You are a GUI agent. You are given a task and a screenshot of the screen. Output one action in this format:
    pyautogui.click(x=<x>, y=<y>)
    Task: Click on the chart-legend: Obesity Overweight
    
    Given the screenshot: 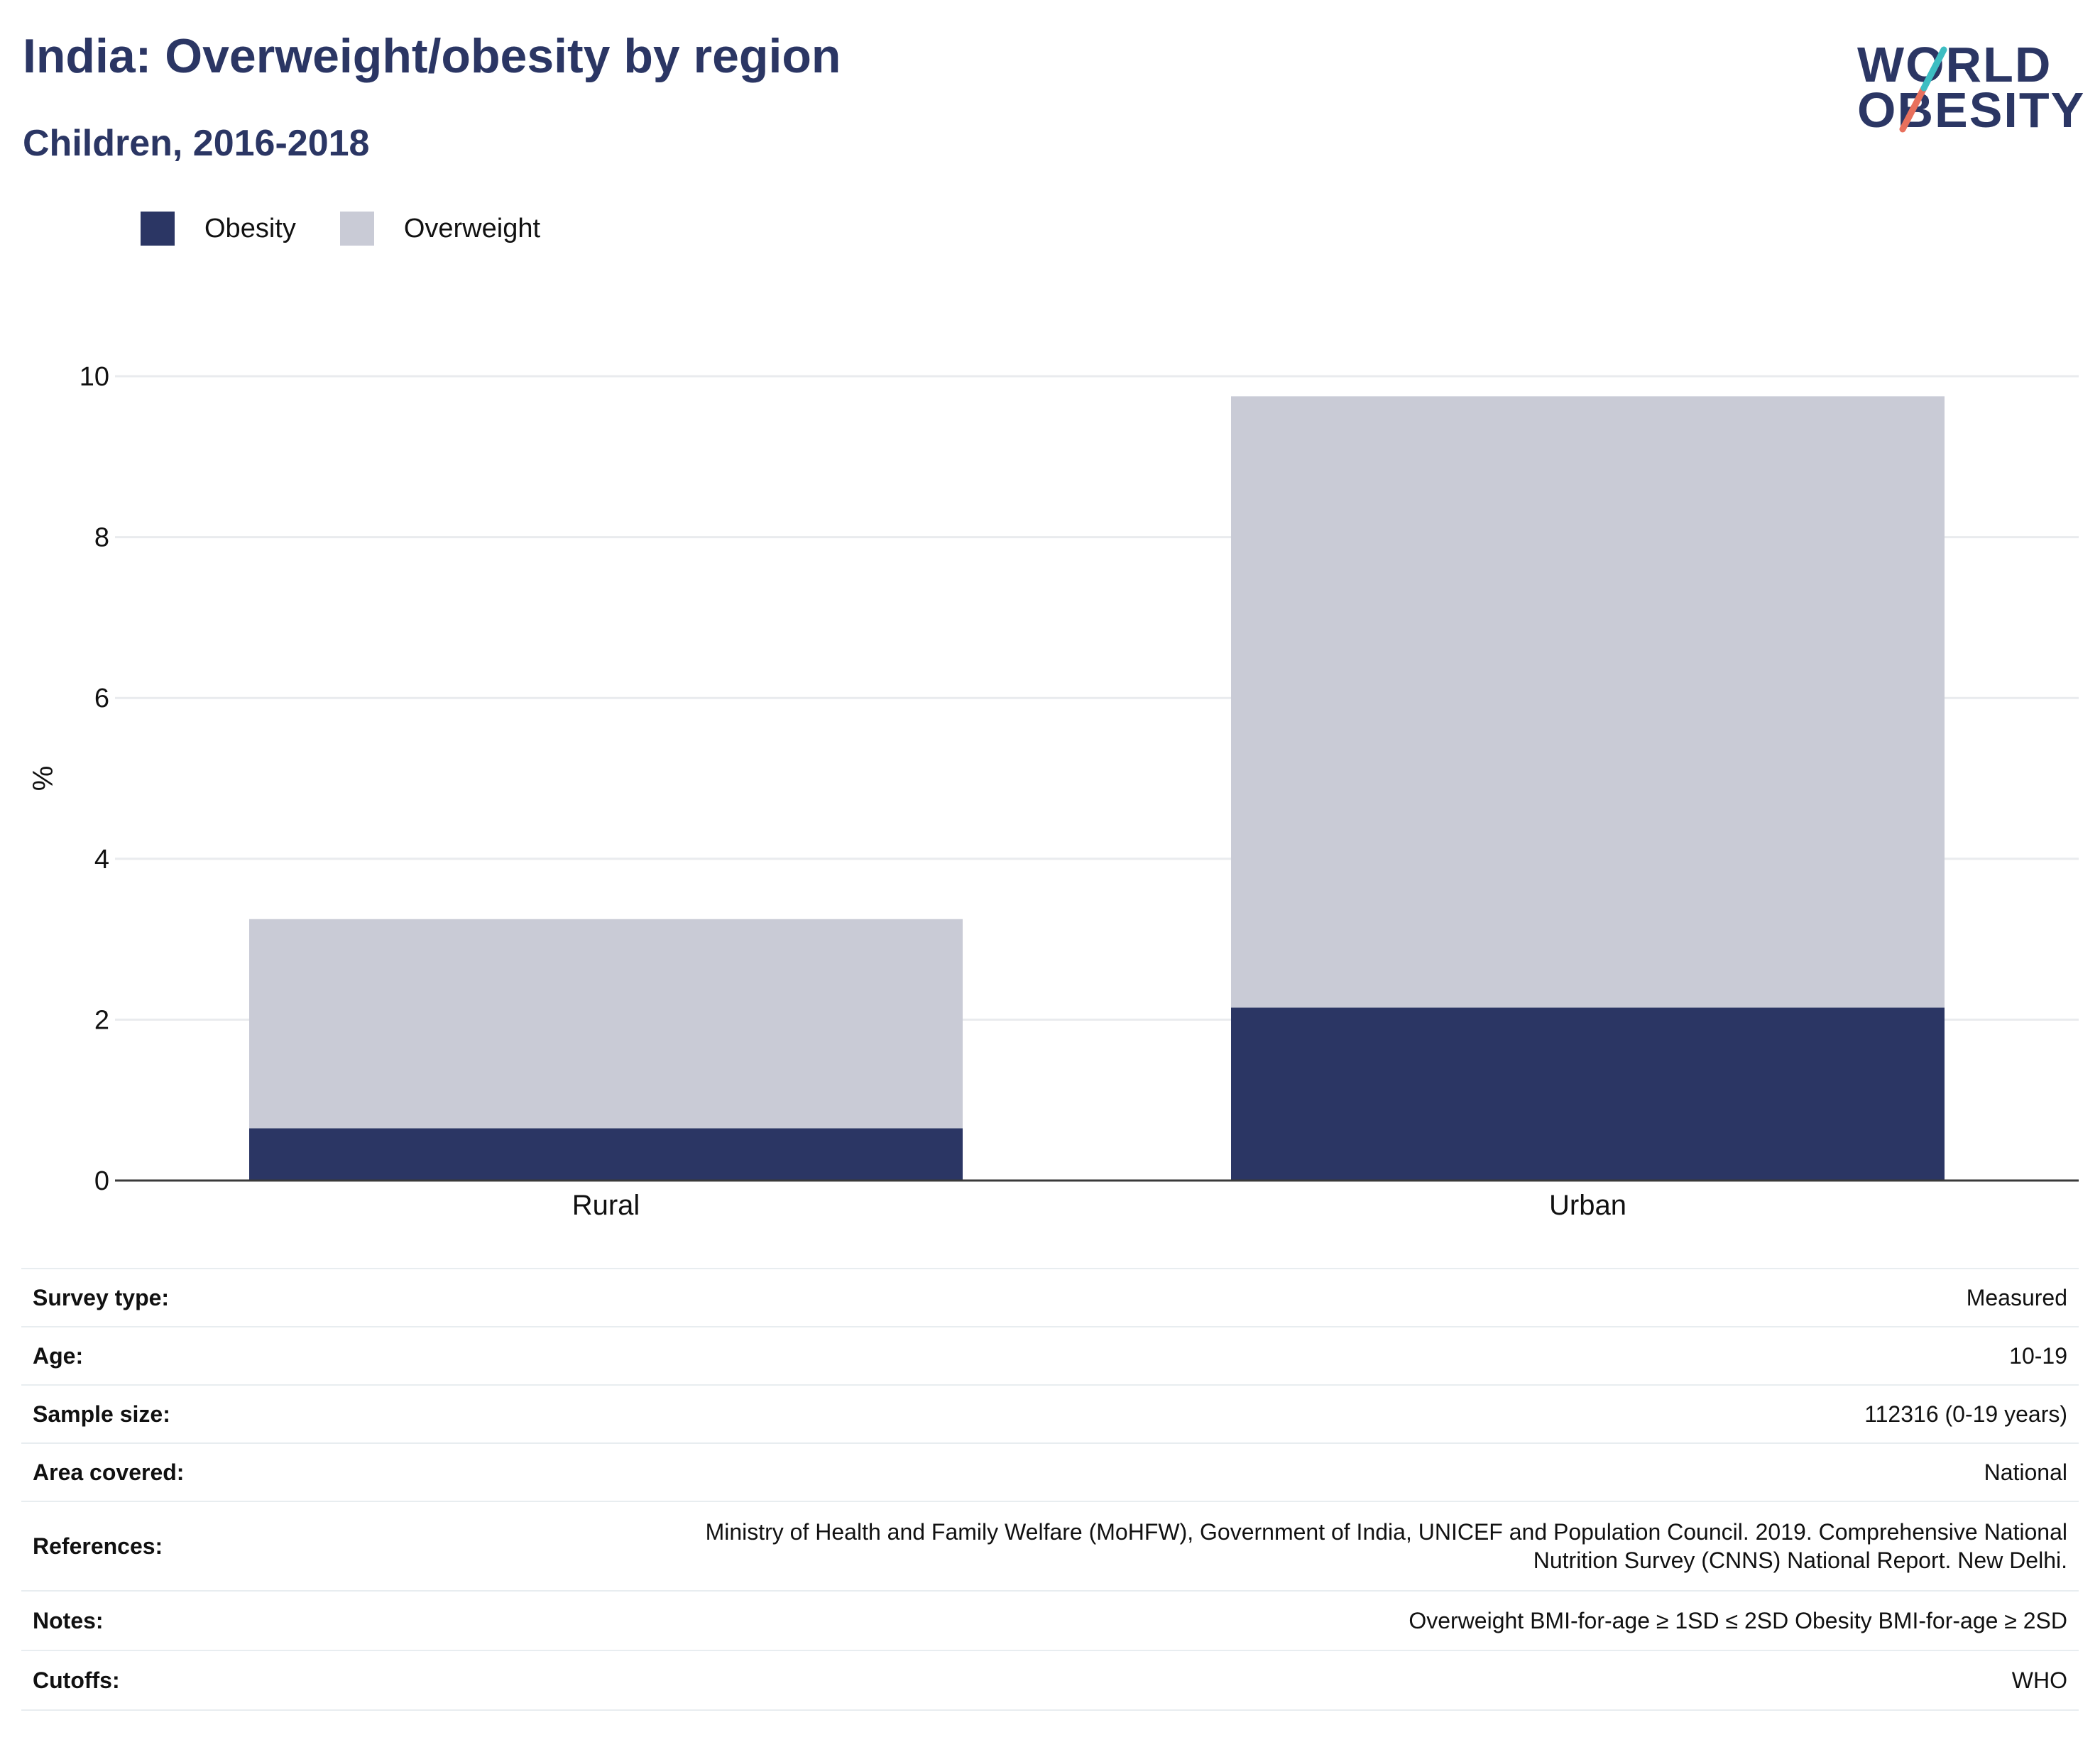 What is the action you would take?
    pyautogui.click(x=362, y=228)
    